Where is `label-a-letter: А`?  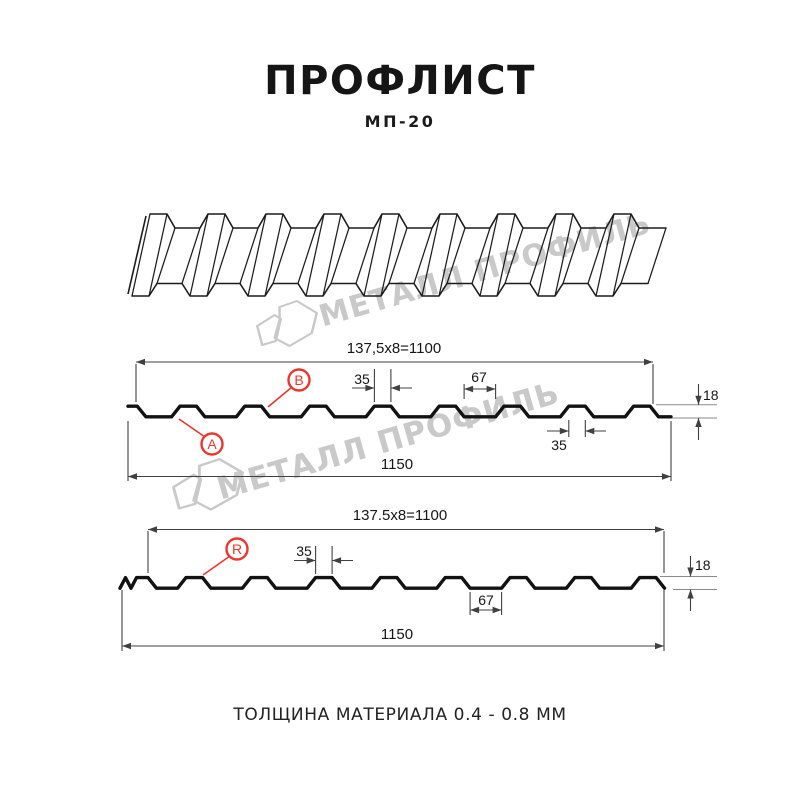
label-a-letter: А is located at coordinates (212, 444).